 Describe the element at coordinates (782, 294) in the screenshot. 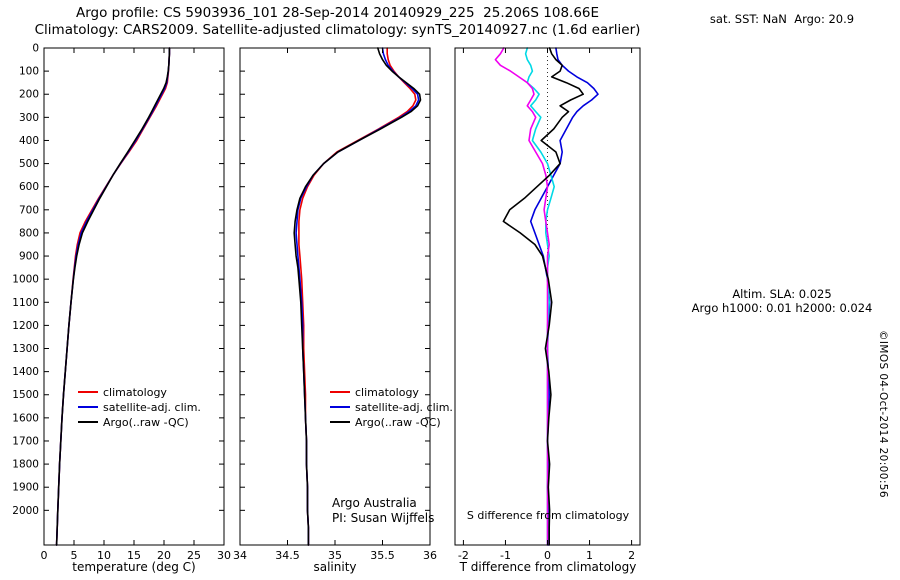

I see `sla-map-title-line1: Altim. SLA: 0.025` at that location.